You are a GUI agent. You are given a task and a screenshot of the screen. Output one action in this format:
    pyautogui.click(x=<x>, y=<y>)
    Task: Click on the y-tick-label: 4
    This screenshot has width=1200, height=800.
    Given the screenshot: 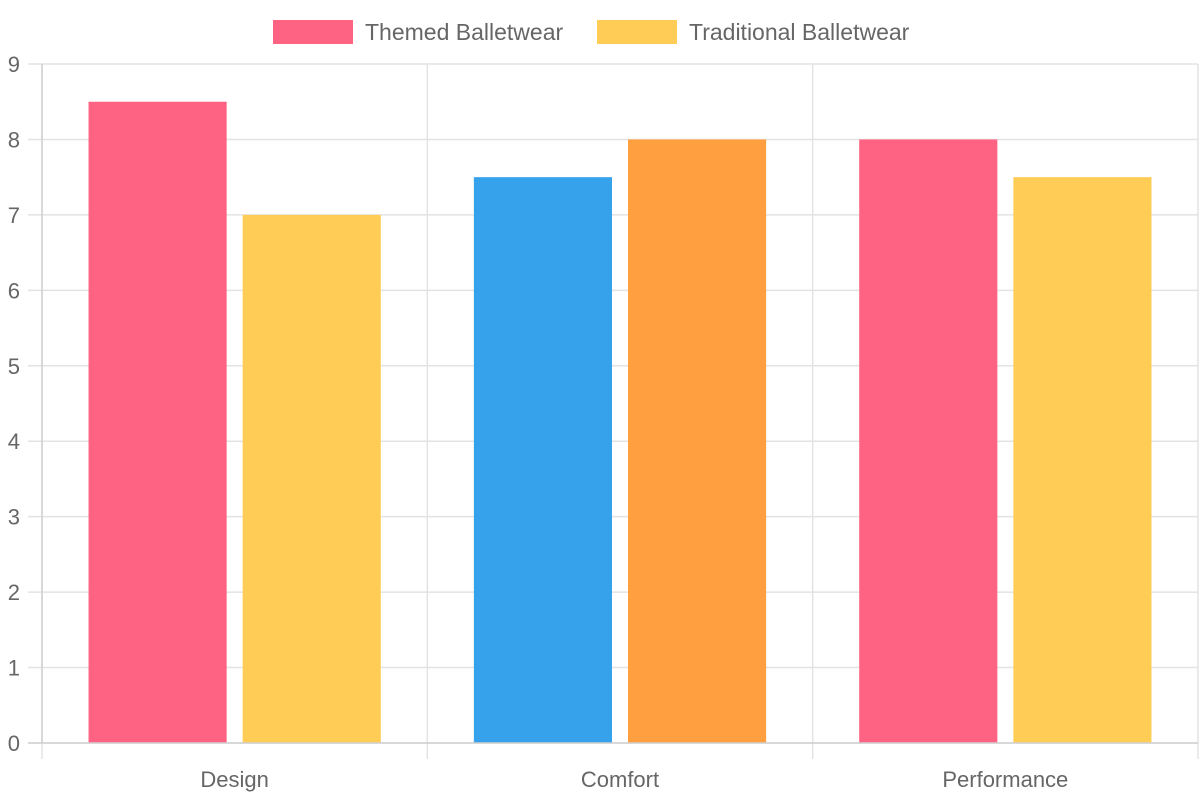 What is the action you would take?
    pyautogui.click(x=14, y=441)
    